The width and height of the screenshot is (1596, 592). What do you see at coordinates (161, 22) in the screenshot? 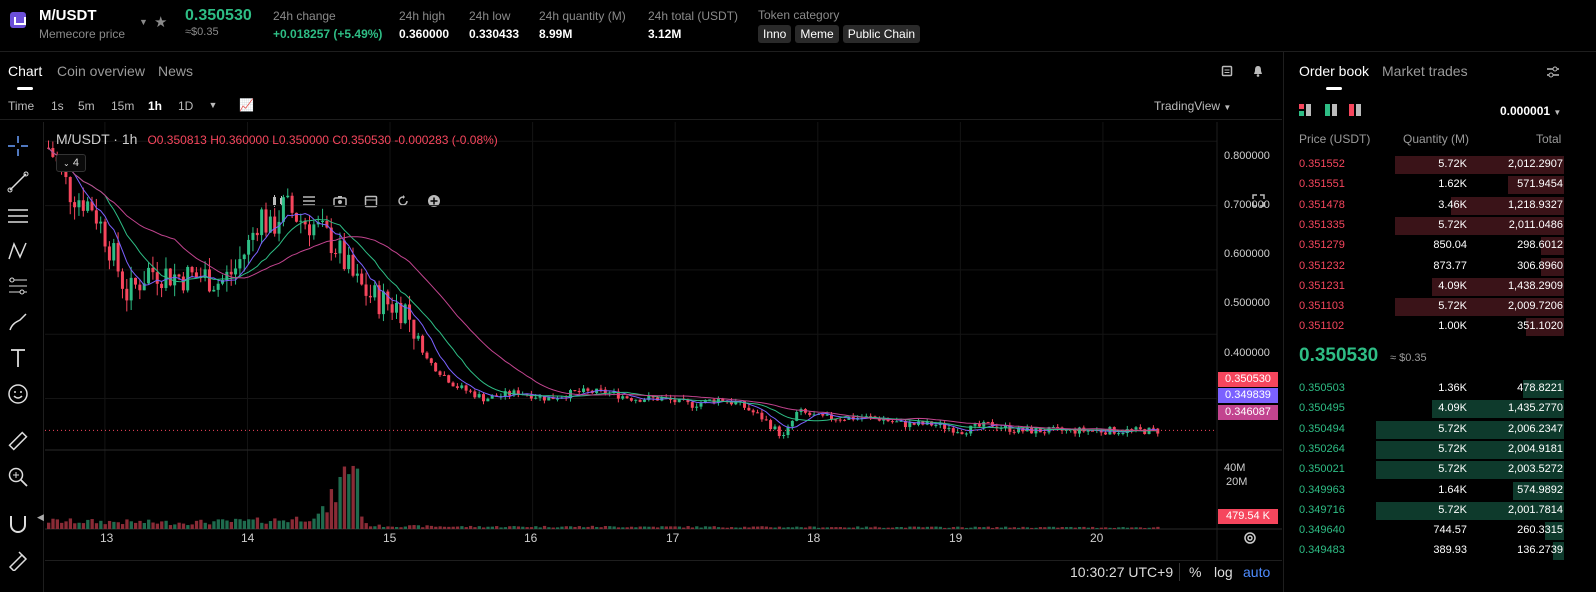
I see `favorite-star-icon: ★` at bounding box center [161, 22].